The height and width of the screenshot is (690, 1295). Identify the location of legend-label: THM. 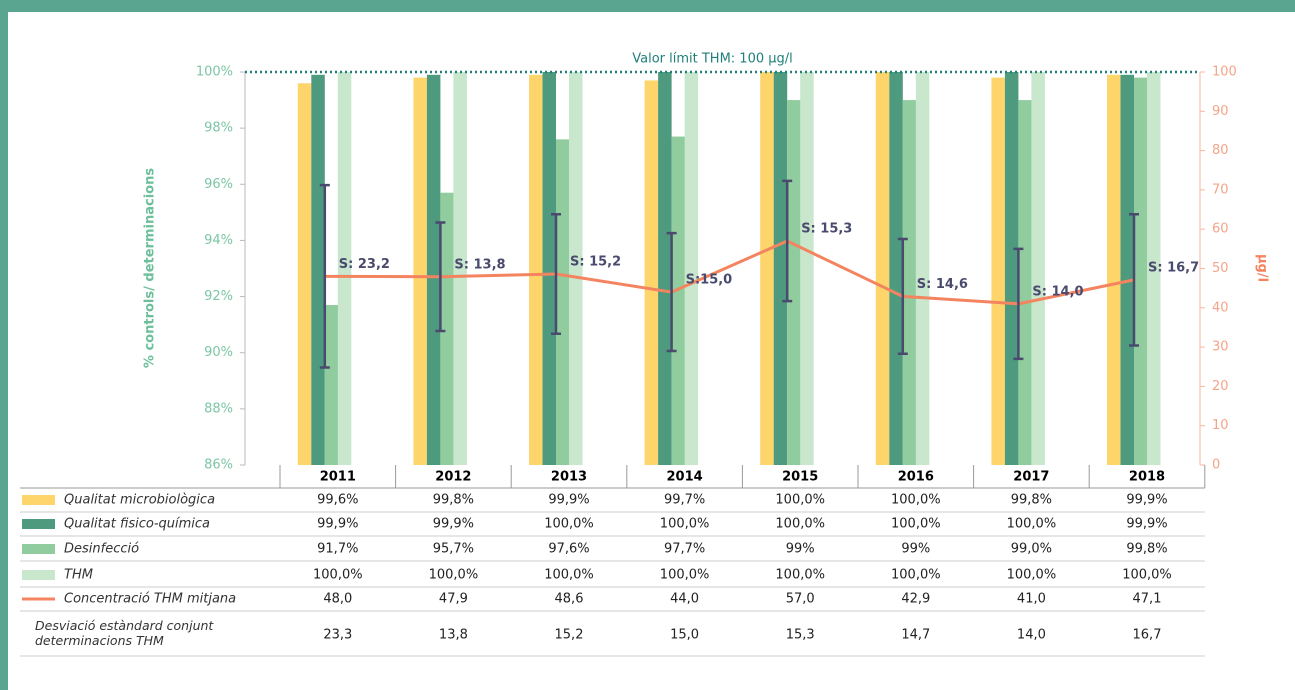
(78, 575).